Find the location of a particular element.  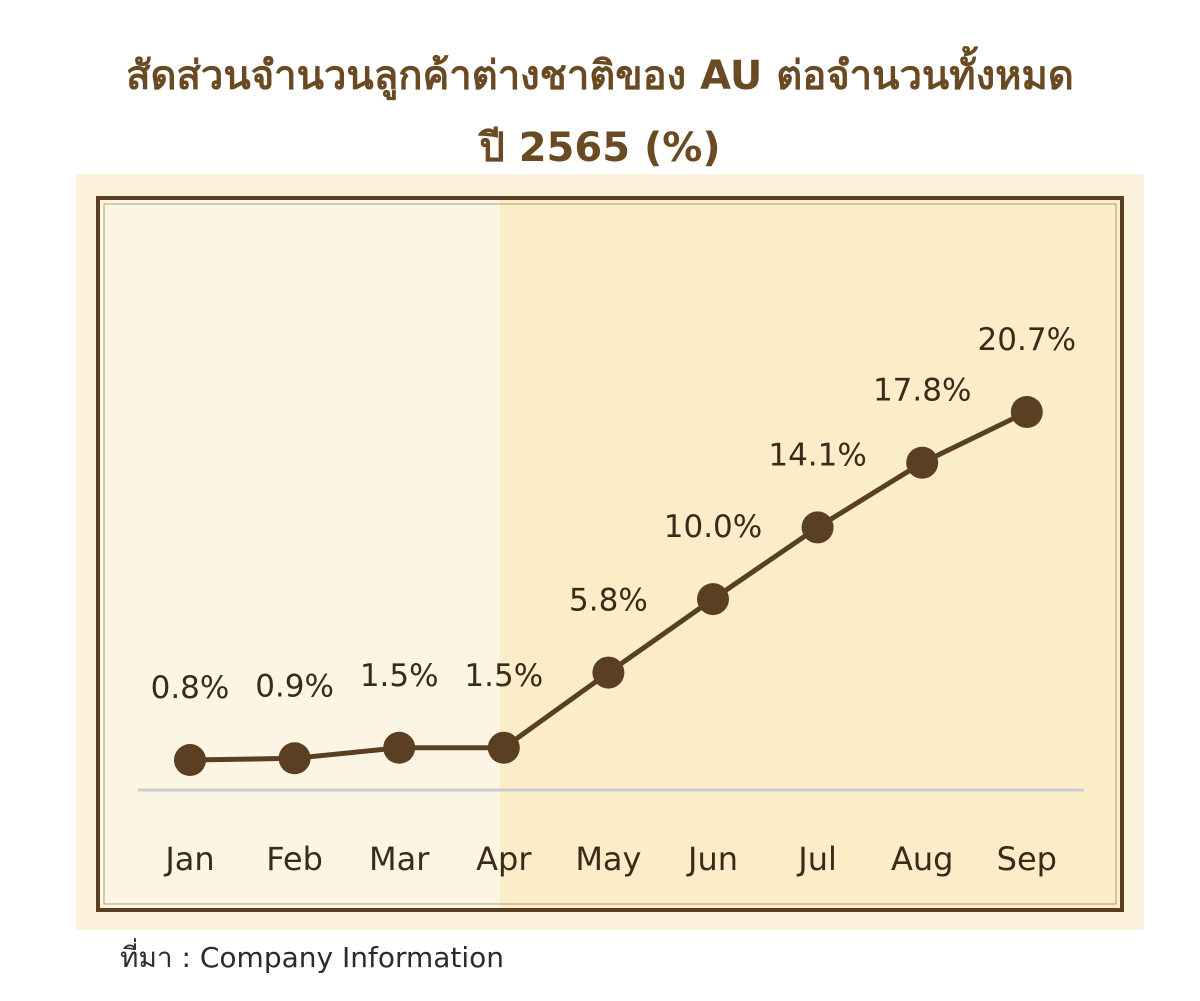

data-label: 5.8% is located at coordinates (608, 601).